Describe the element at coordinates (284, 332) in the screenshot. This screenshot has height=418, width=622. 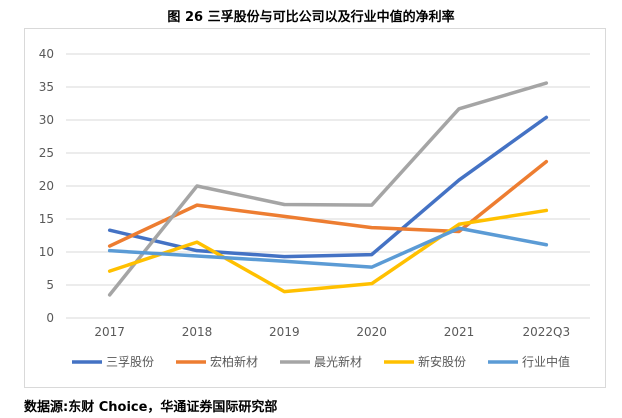
I see `x-tick-label: 2019` at that location.